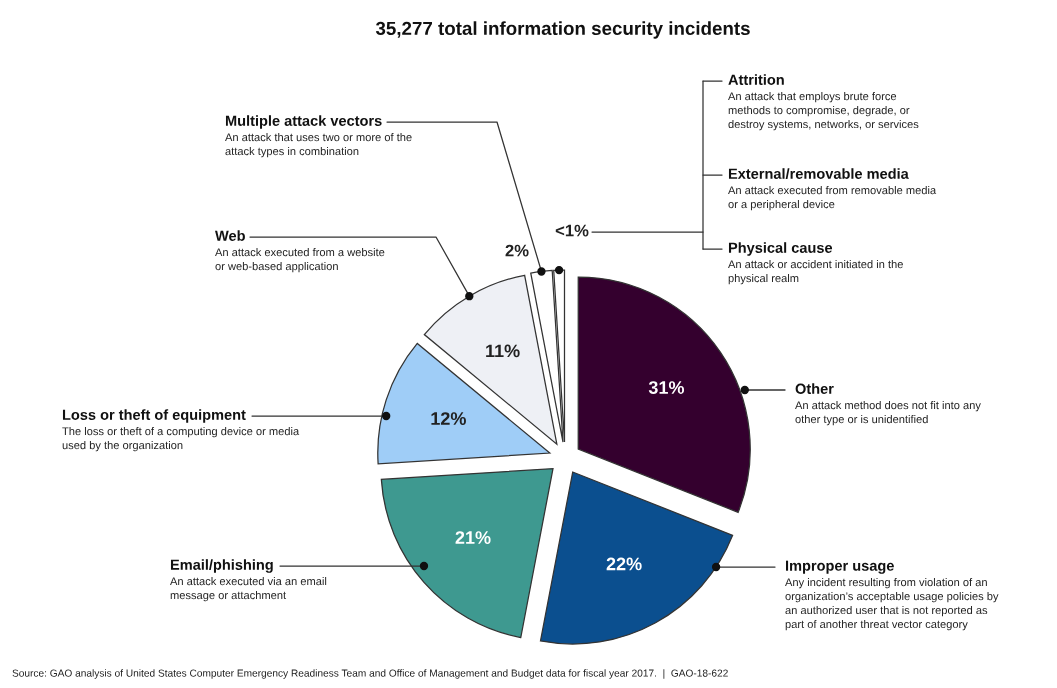  What do you see at coordinates (154, 416) in the screenshot?
I see `slice-label: Loss or theft of equipment` at bounding box center [154, 416].